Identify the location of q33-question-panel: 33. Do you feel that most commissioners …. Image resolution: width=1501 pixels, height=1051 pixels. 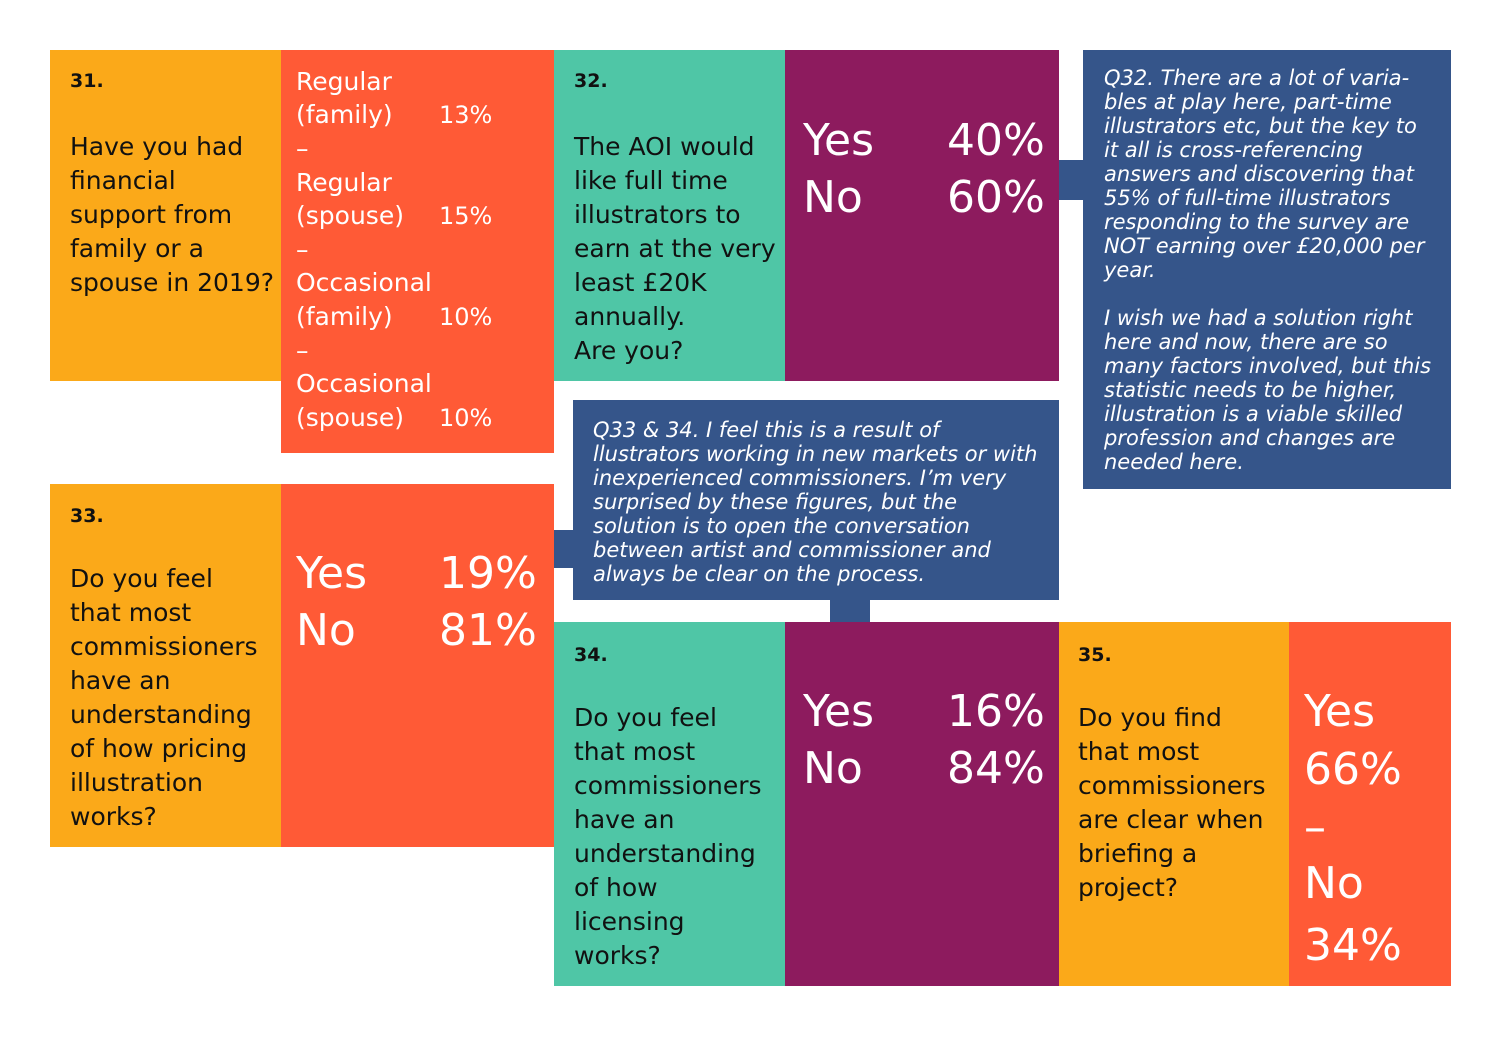
(165, 665).